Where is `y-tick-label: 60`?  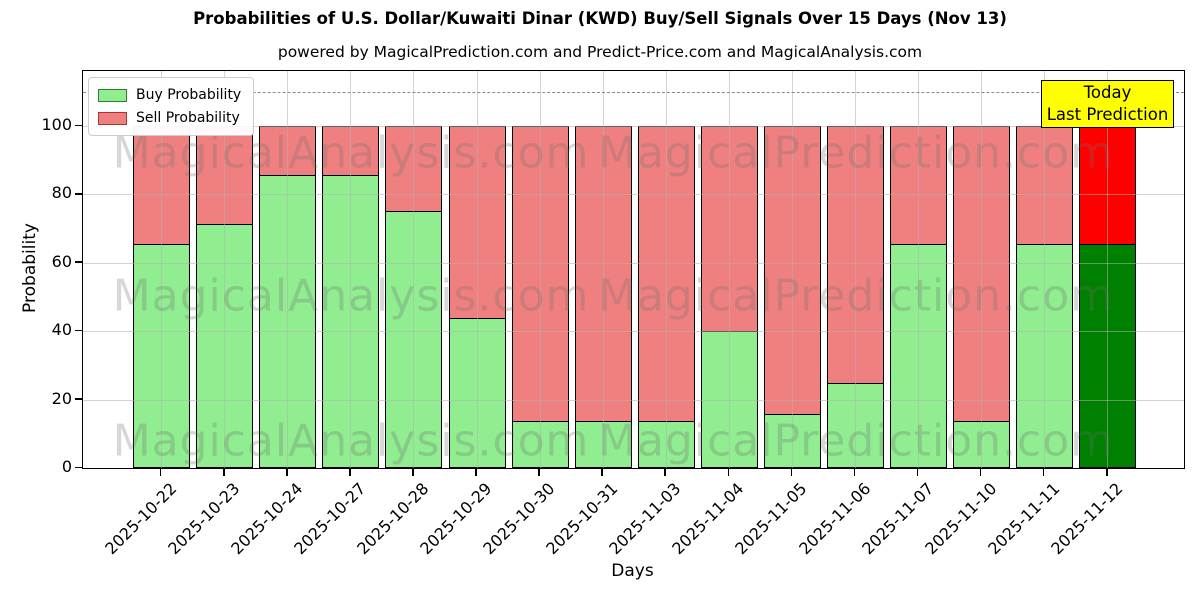 y-tick-label: 60 is located at coordinates (61, 261).